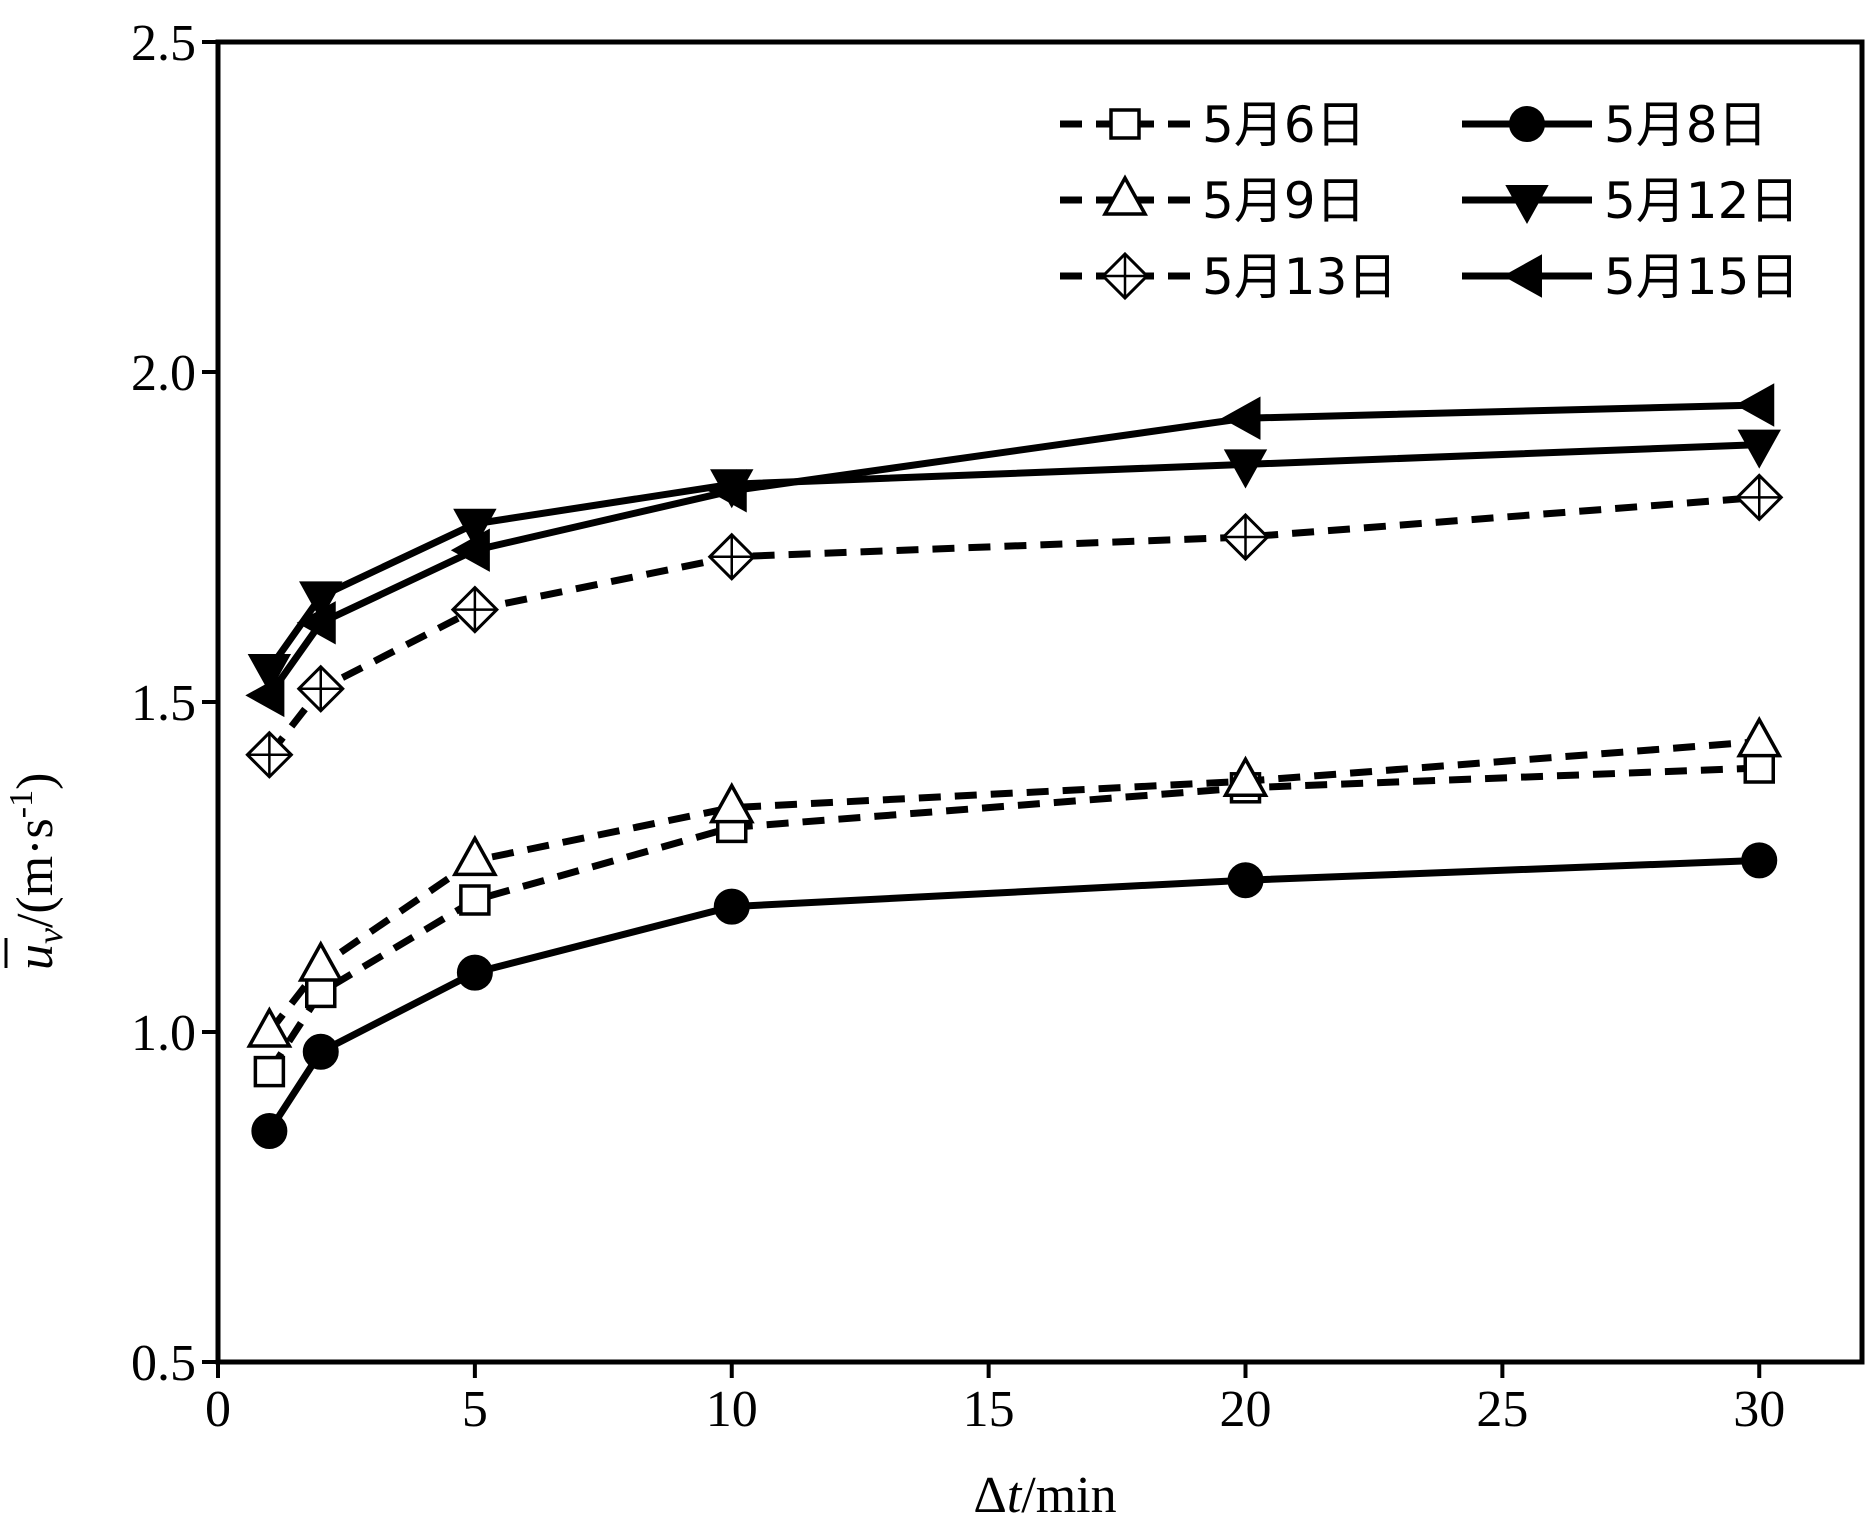 Image resolution: width=1871 pixels, height=1528 pixels. I want to click on y-tick-label: 2.5, so click(163, 43).